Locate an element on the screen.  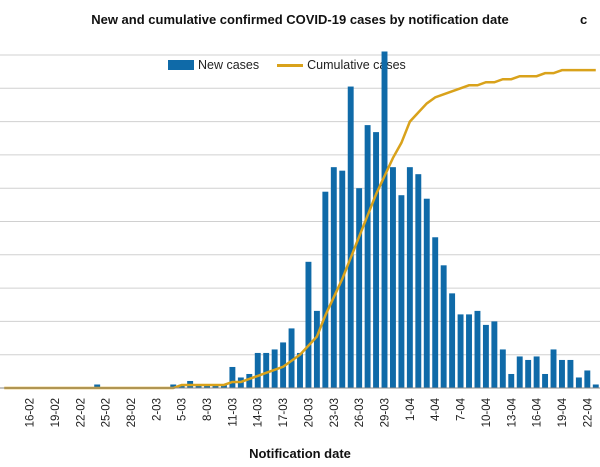
legend: New cases Cumulative cases is located at coordinates (287, 65).